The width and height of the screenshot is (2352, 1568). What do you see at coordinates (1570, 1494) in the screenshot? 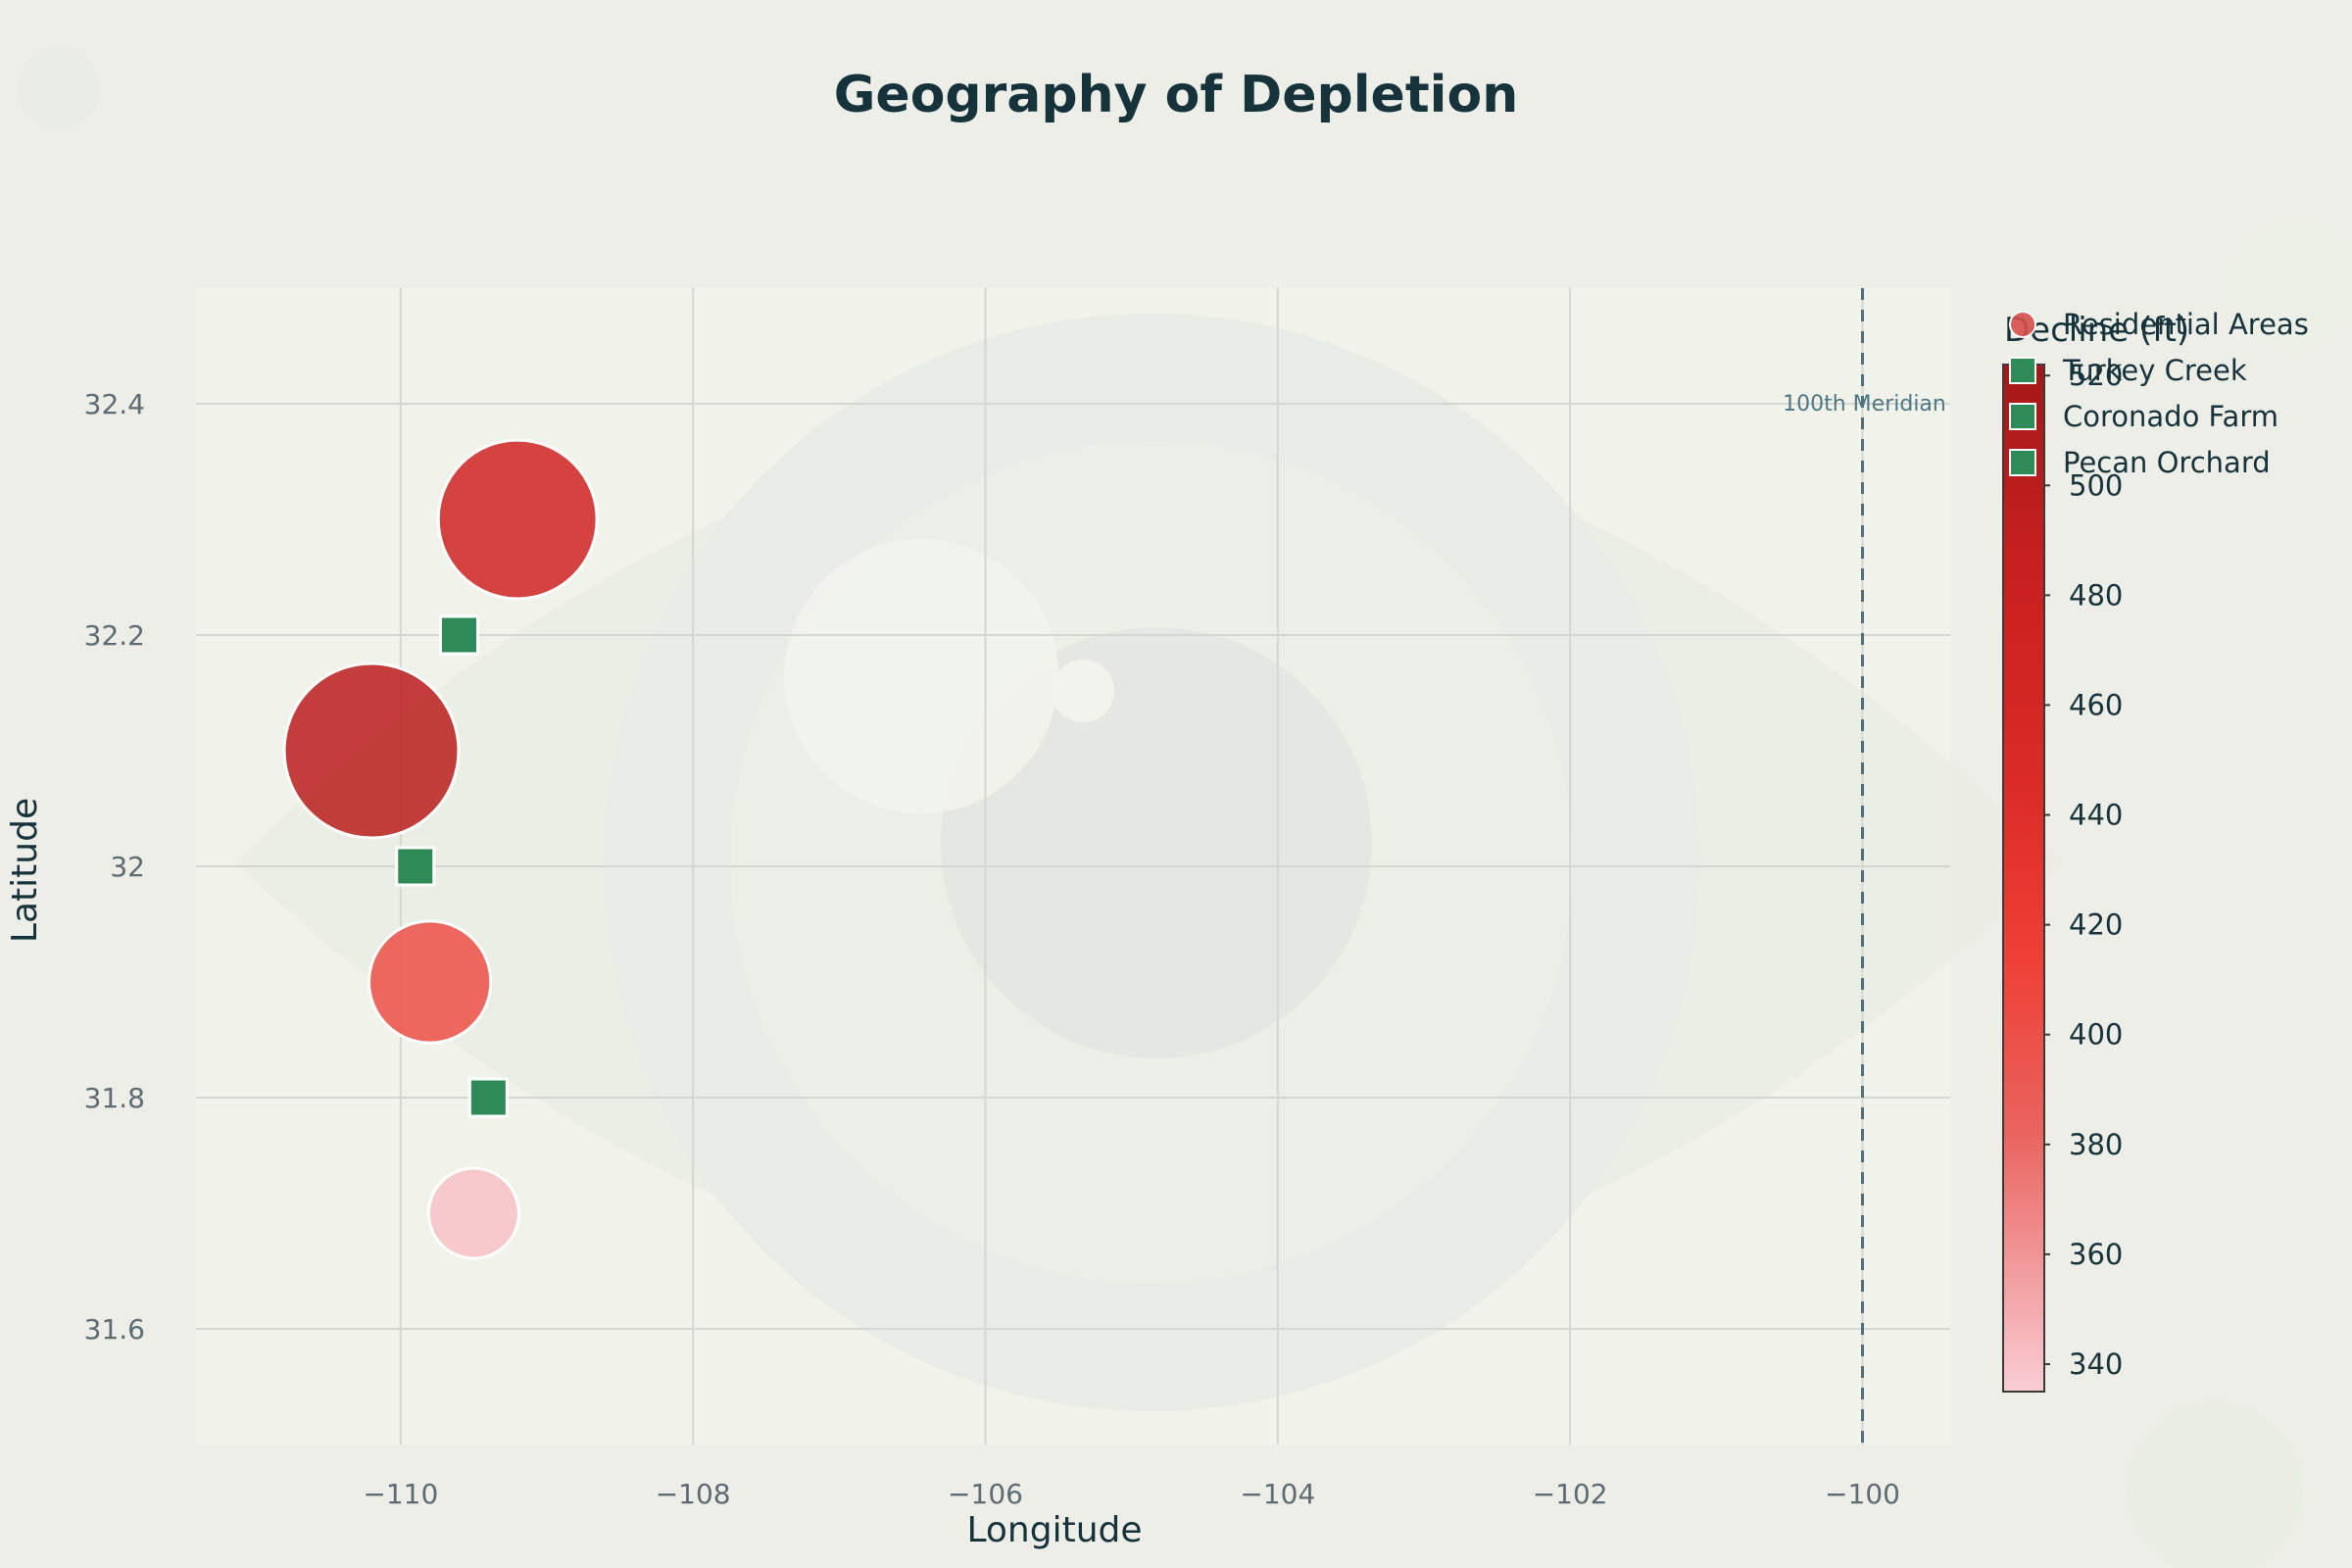
I see `x-tick-label: −102` at bounding box center [1570, 1494].